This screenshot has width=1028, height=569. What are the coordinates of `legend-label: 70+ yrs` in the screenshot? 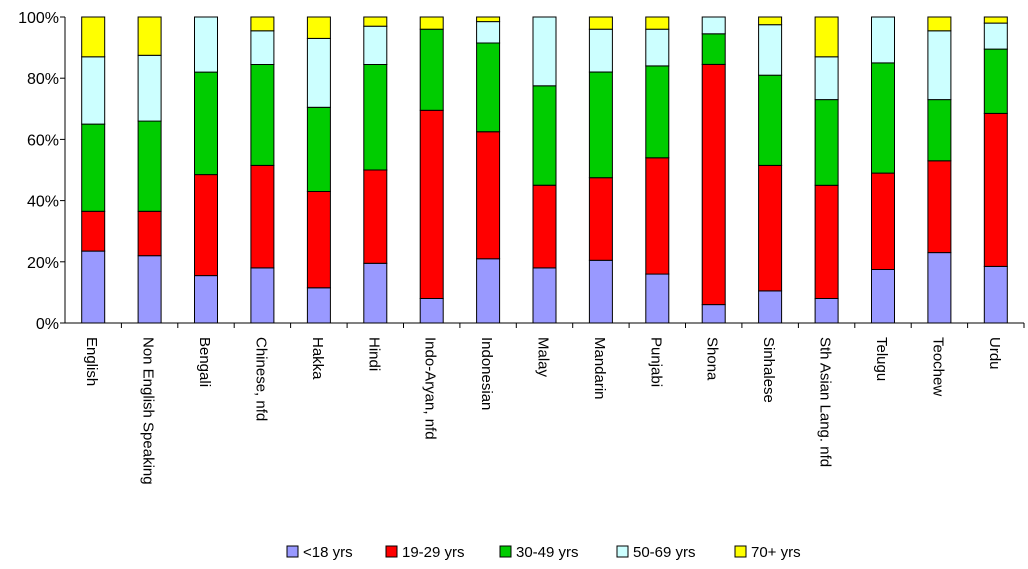 It's located at (776, 552).